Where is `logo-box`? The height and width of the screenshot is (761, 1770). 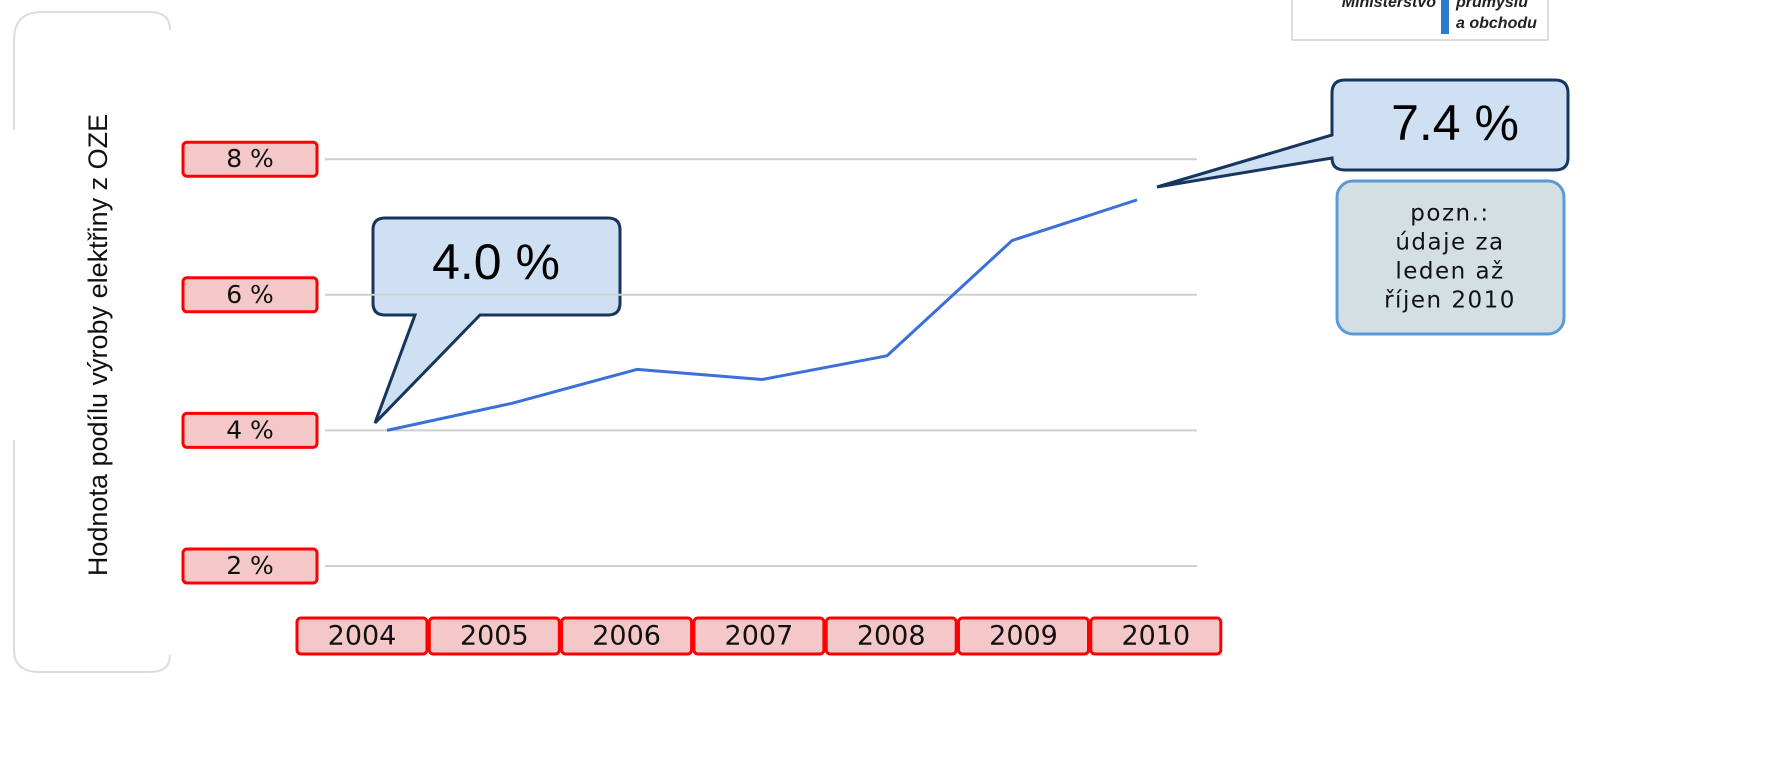 logo-box is located at coordinates (1420, 20).